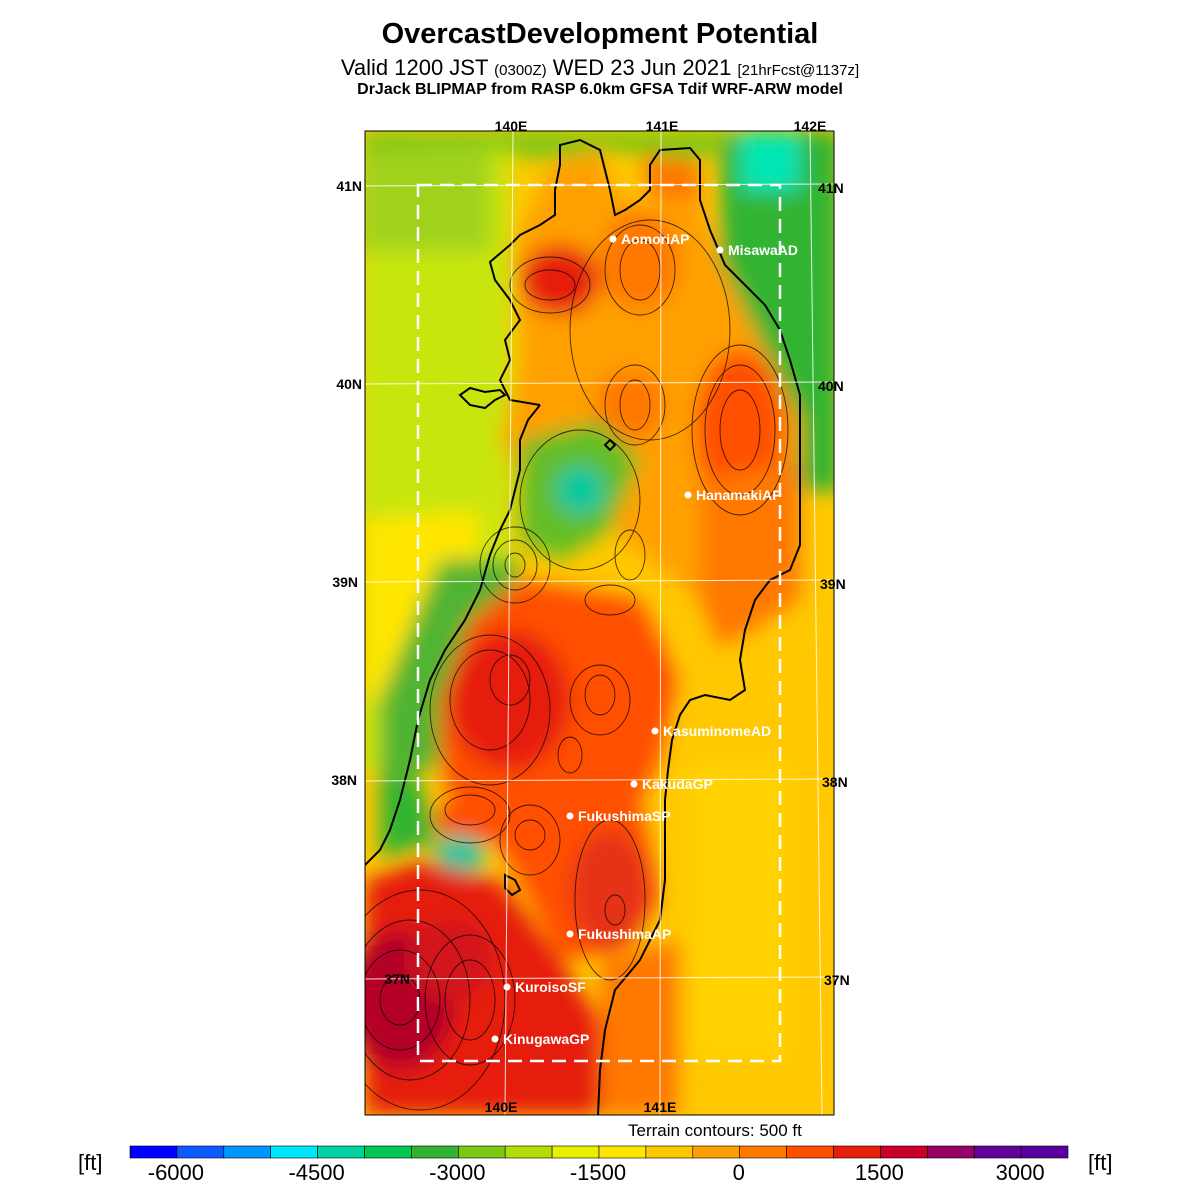 This screenshot has height=1200, width=1200. Describe the element at coordinates (349, 384) in the screenshot. I see `lat-left-label: 40N` at that location.